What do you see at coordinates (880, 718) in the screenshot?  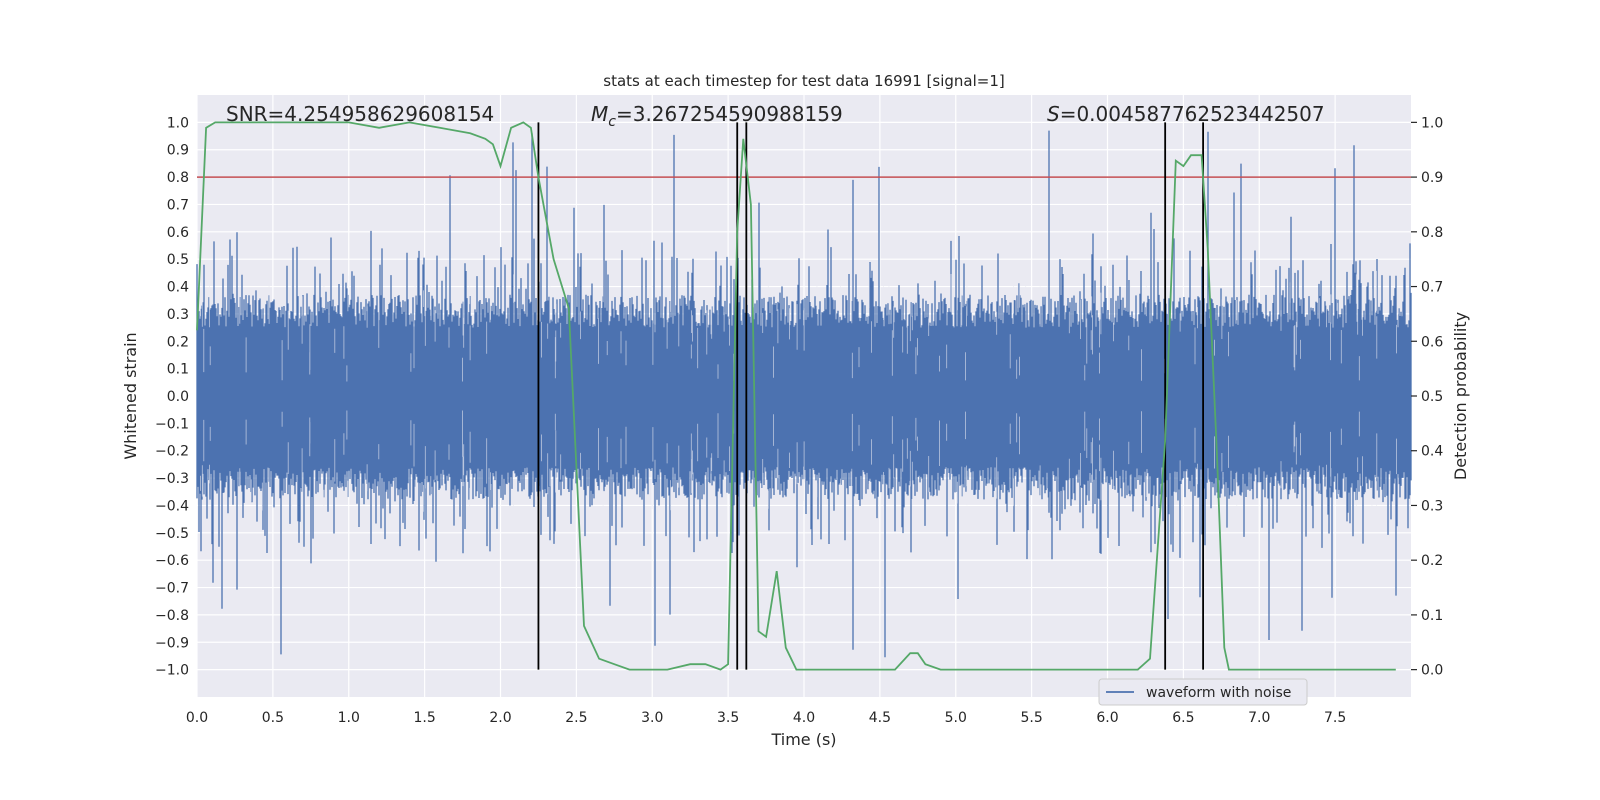 I see `x-tick-label: 4.5` at bounding box center [880, 718].